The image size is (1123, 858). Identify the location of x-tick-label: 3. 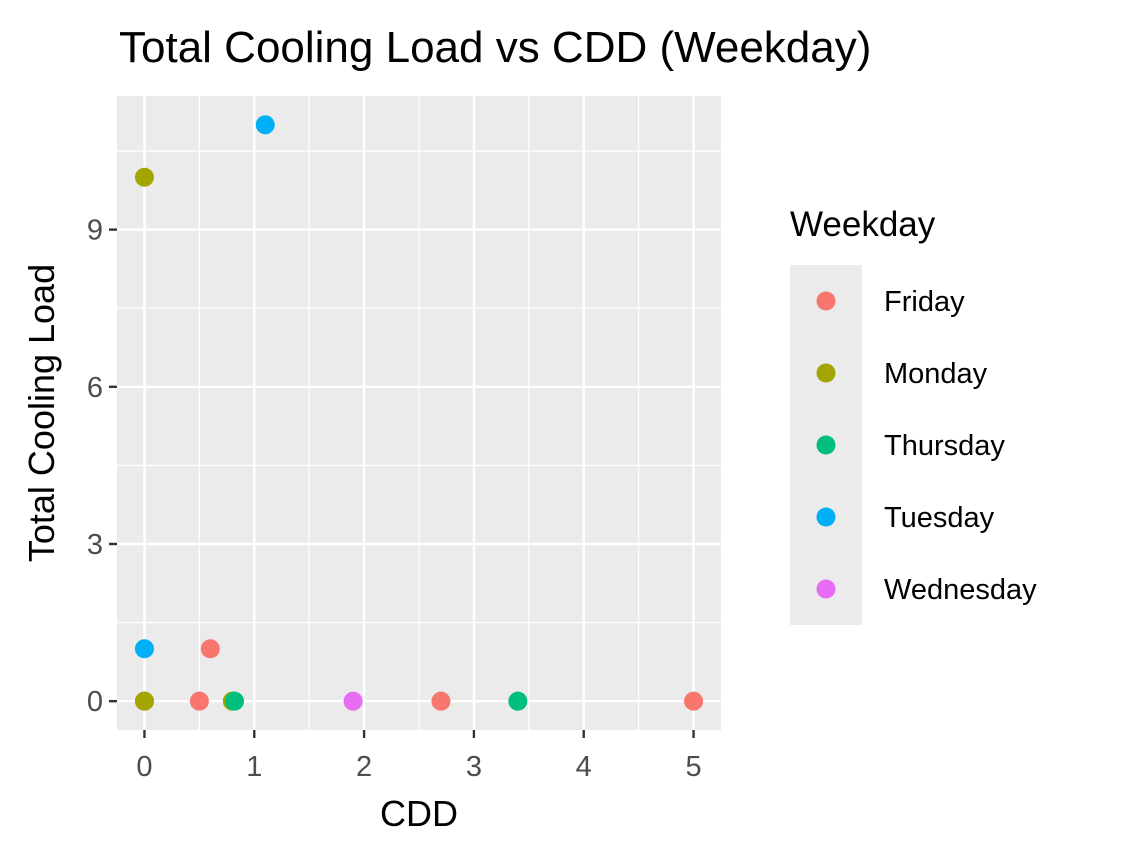
(474, 767).